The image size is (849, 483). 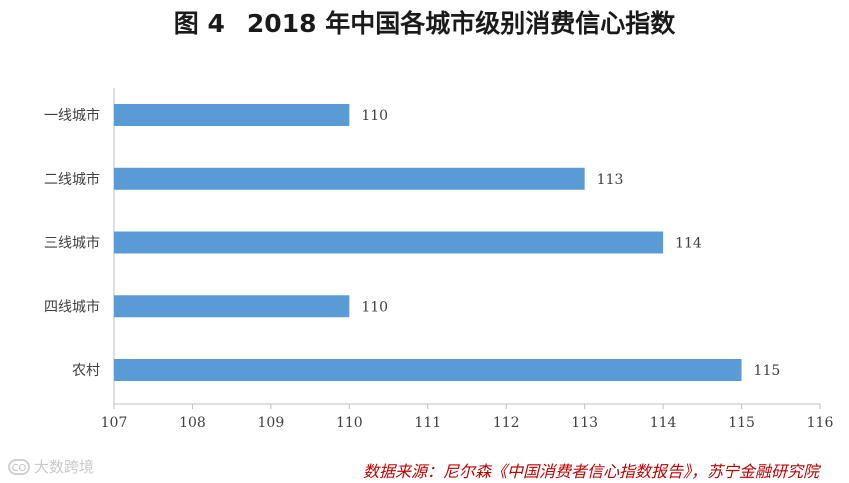 I want to click on data-label: 114, so click(x=688, y=244).